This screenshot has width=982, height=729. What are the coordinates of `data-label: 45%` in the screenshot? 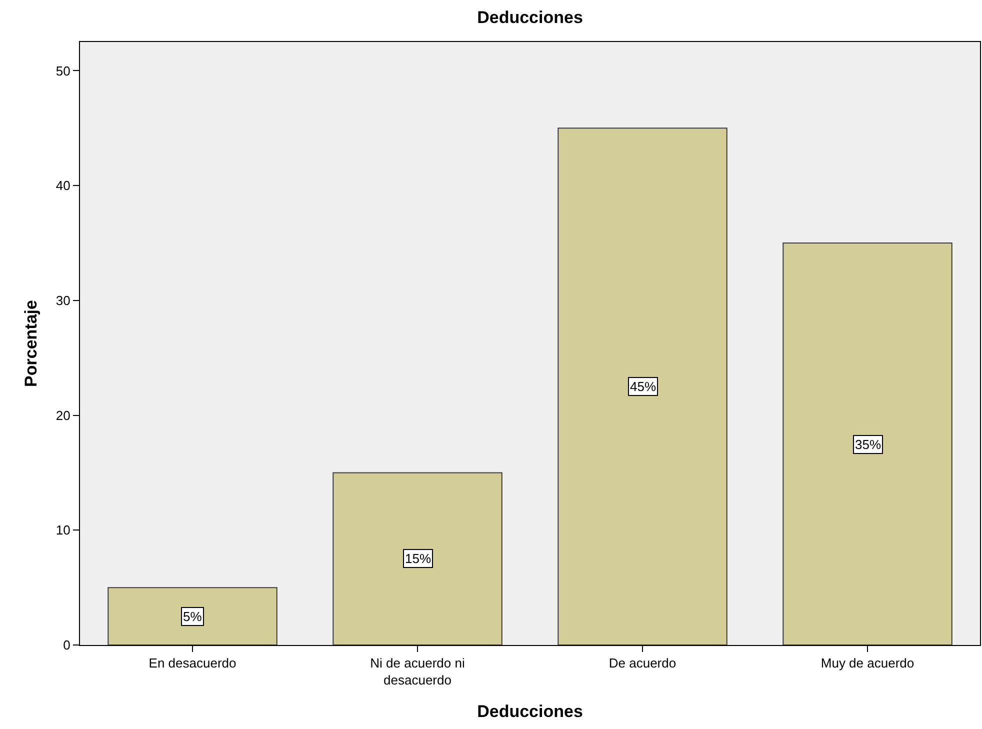 It's located at (643, 386).